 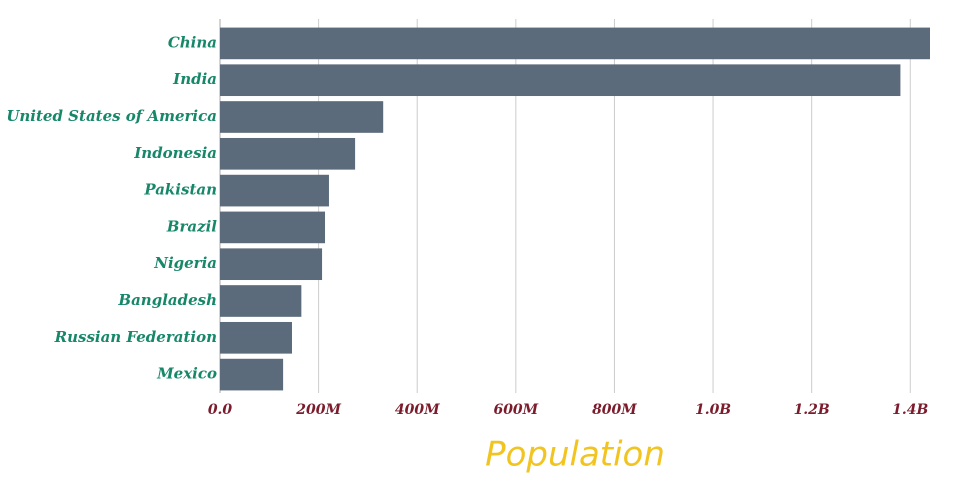 I want to click on y-tick-label: Pakistan, so click(x=180, y=190).